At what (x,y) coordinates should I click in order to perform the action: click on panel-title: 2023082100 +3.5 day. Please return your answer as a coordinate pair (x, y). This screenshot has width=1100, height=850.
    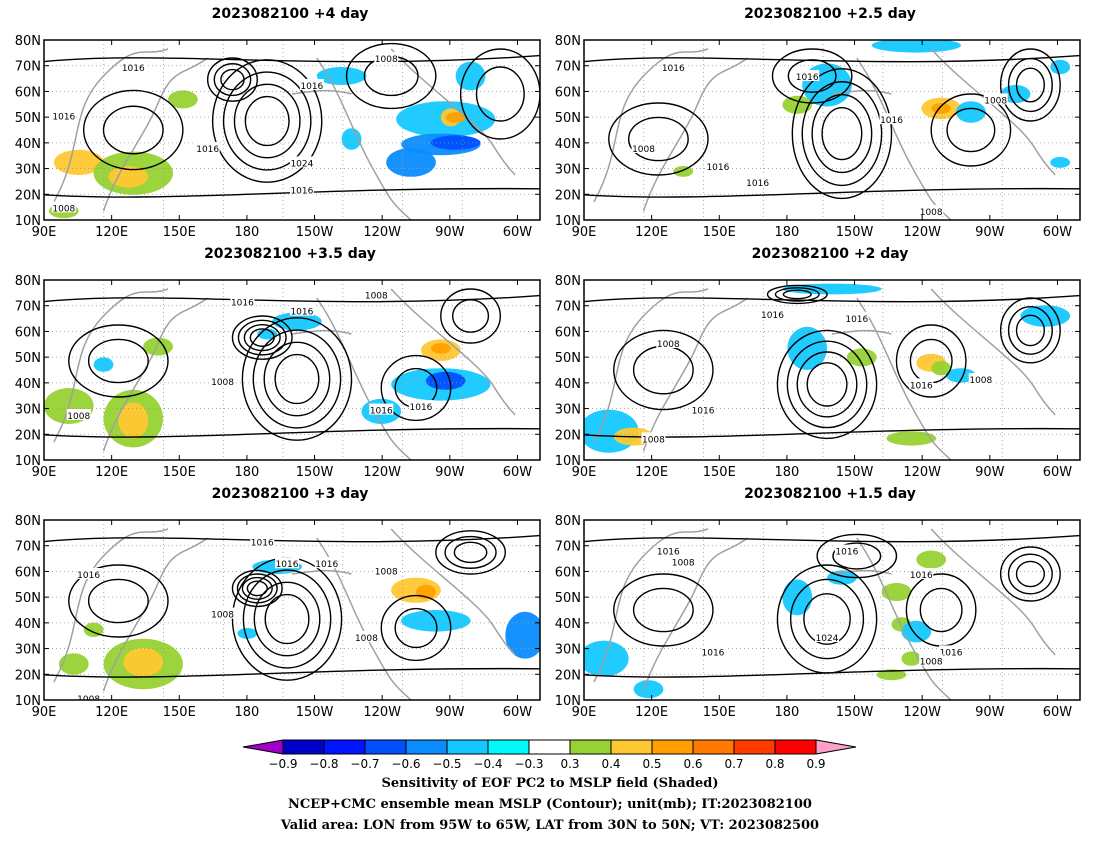
    Looking at the image, I should click on (290, 254).